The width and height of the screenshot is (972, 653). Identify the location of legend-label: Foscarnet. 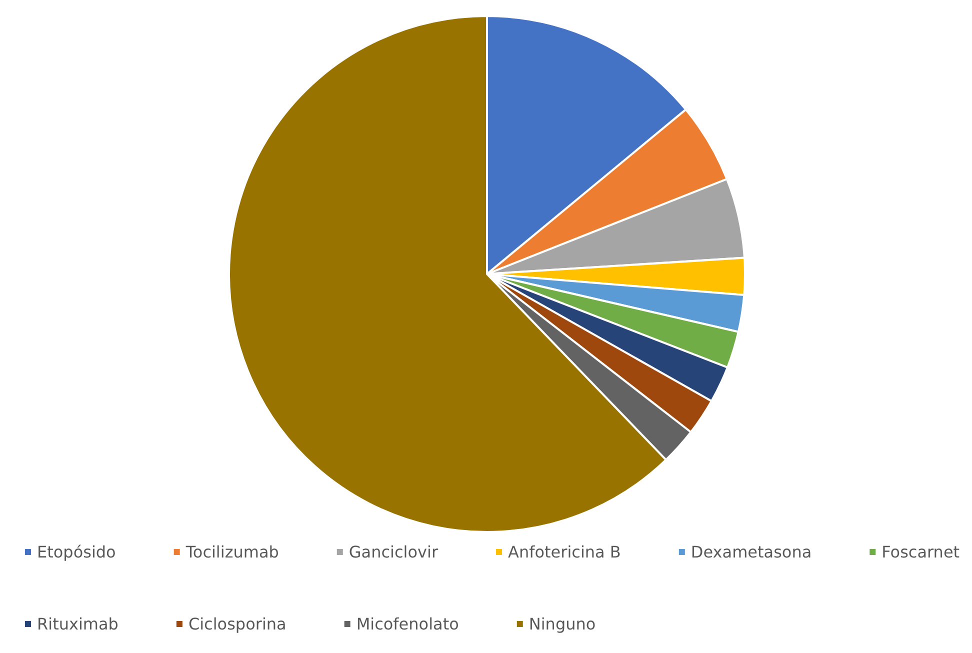
(921, 552).